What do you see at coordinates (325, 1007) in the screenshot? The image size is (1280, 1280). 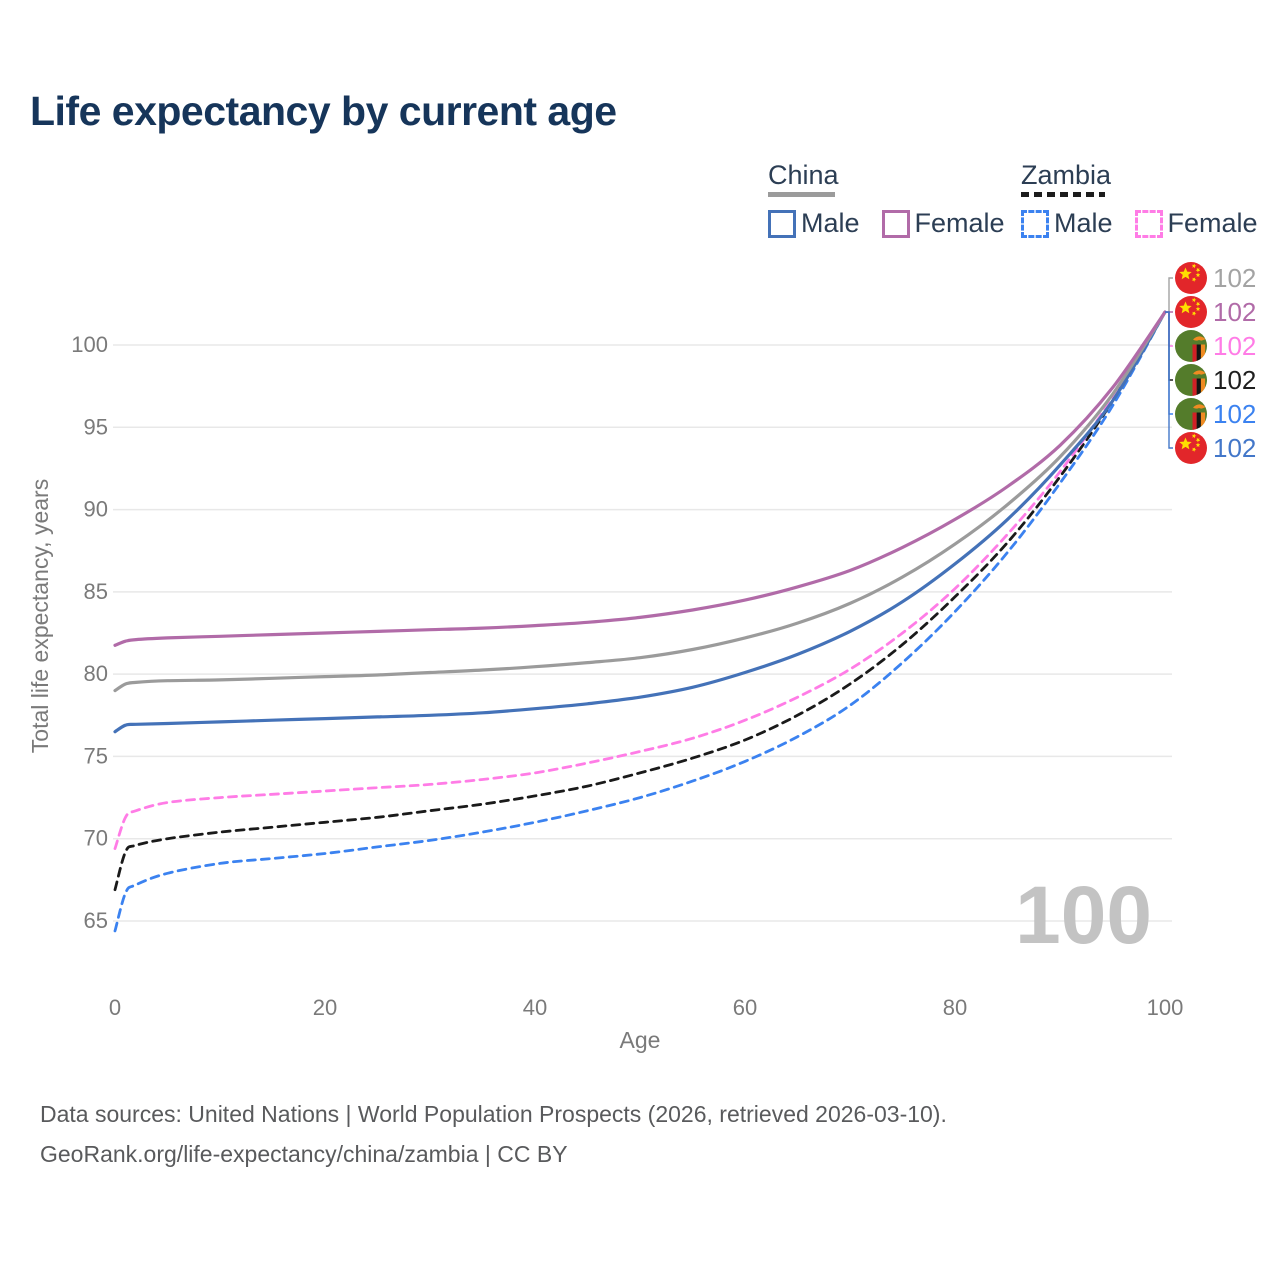 I see `x-tick-label: 20` at bounding box center [325, 1007].